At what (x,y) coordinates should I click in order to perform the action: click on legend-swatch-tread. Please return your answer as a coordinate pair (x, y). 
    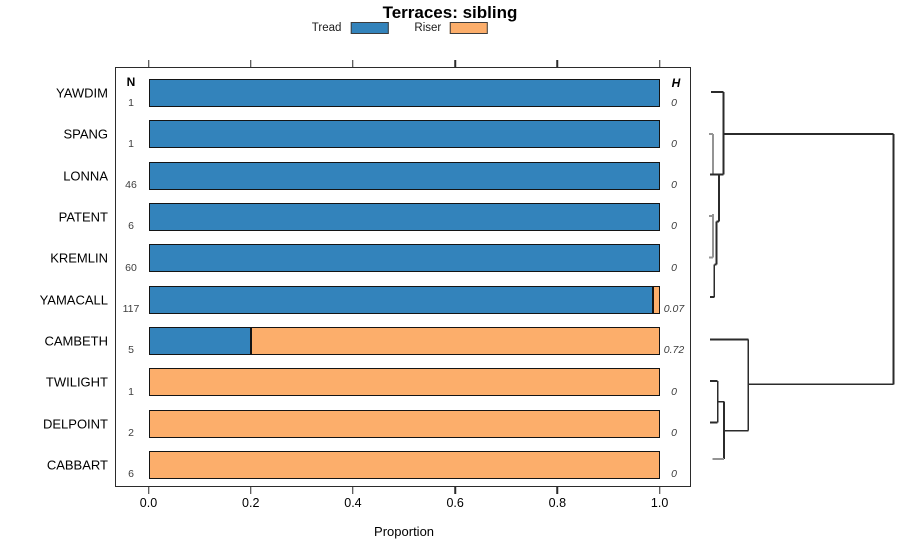
    Looking at the image, I should click on (369, 28).